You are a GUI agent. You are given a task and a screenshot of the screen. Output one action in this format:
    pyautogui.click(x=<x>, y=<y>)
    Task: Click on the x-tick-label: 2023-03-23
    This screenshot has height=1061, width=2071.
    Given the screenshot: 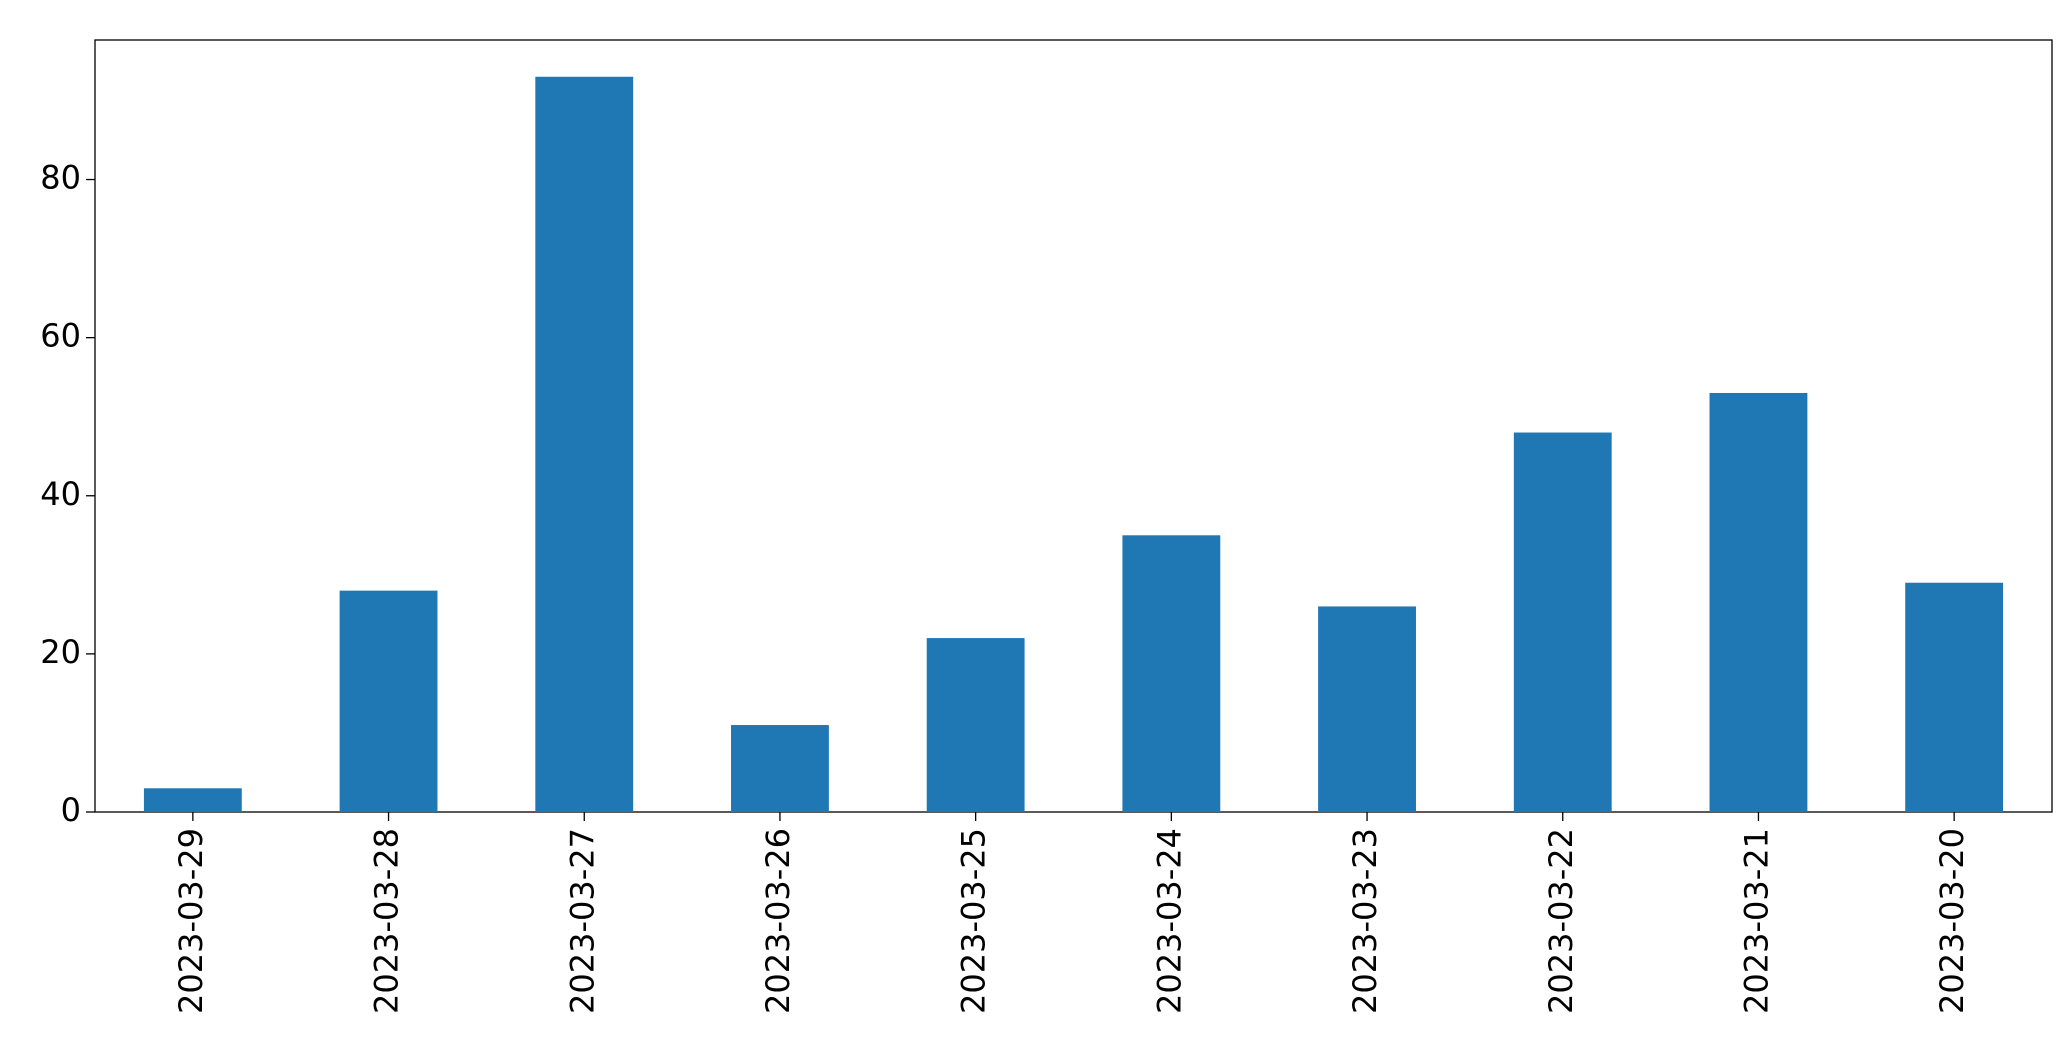 What is the action you would take?
    pyautogui.click(x=1365, y=921)
    